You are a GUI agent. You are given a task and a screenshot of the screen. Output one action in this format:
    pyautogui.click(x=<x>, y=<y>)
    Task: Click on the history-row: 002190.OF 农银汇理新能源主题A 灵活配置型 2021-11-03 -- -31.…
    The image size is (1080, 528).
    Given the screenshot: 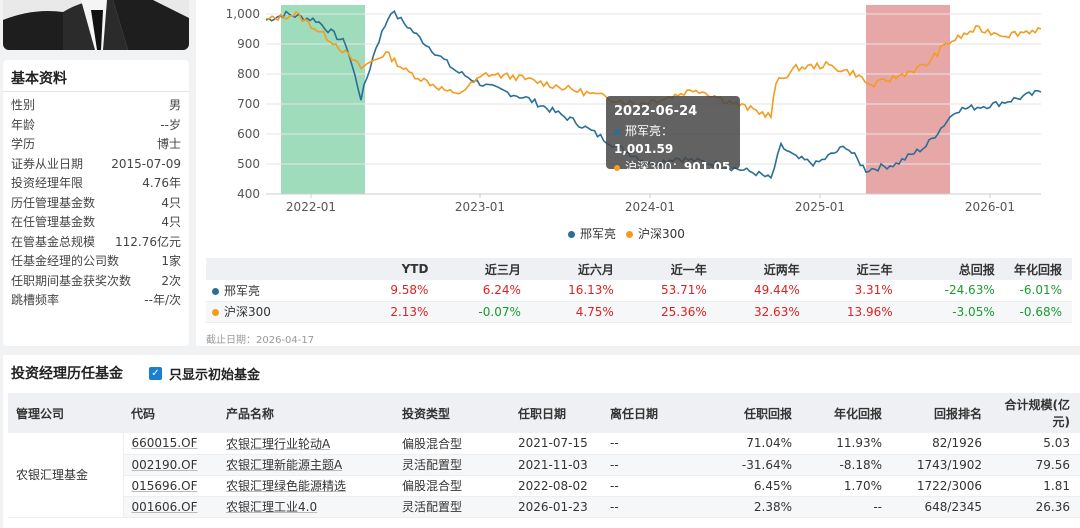 What is the action you would take?
    pyautogui.click(x=544, y=465)
    